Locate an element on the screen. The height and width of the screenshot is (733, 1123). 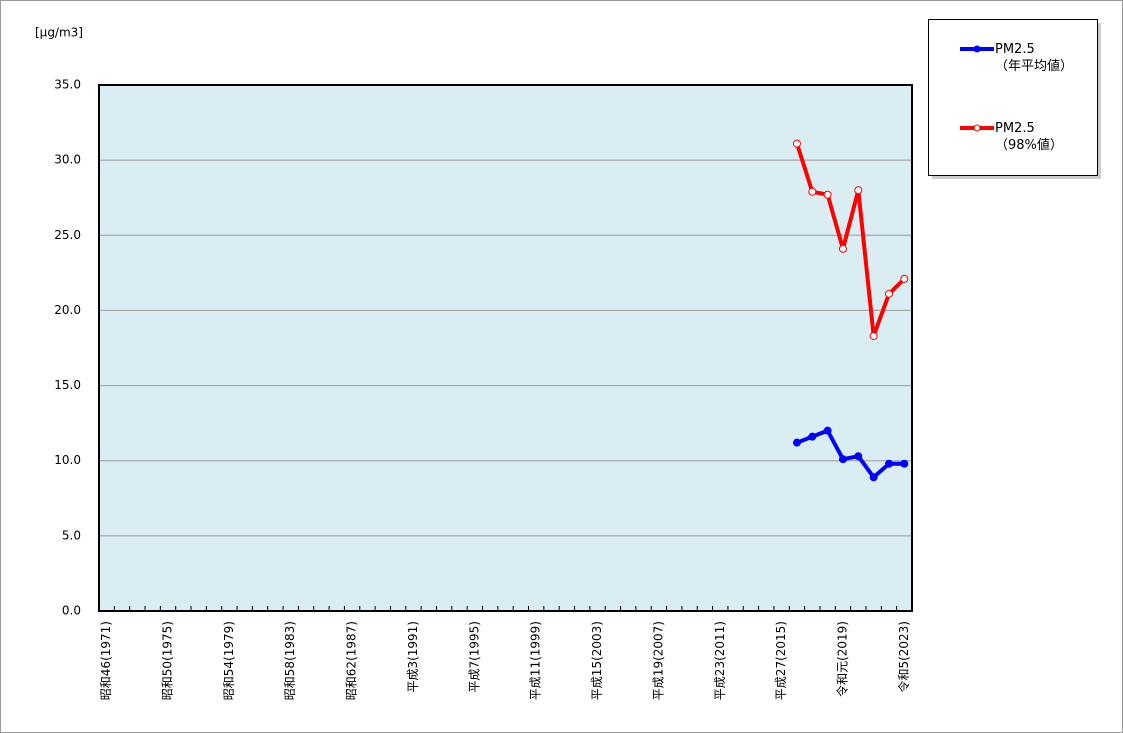
x-tick-label: 平成19(2007) is located at coordinates (658, 660).